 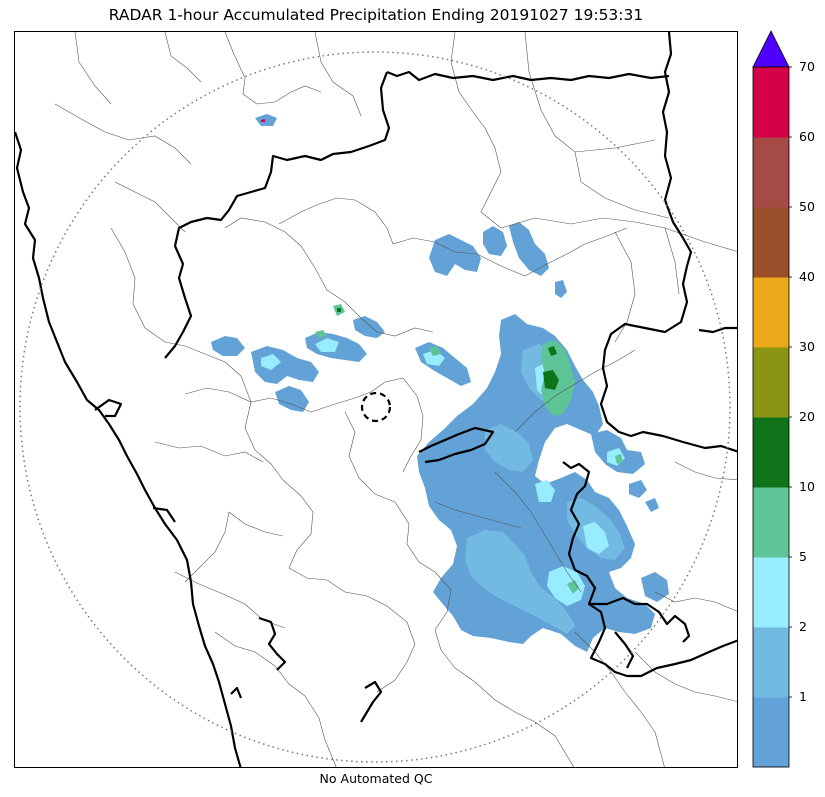 I want to click on echo-main-level1-b, so click(x=509, y=448).